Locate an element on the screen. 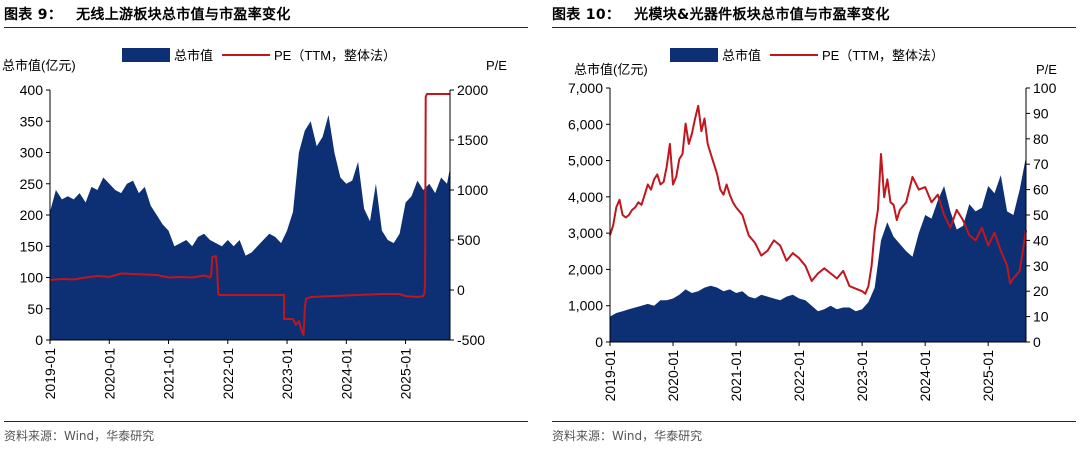  y-tick-label-right: 100 is located at coordinates (1045, 88).